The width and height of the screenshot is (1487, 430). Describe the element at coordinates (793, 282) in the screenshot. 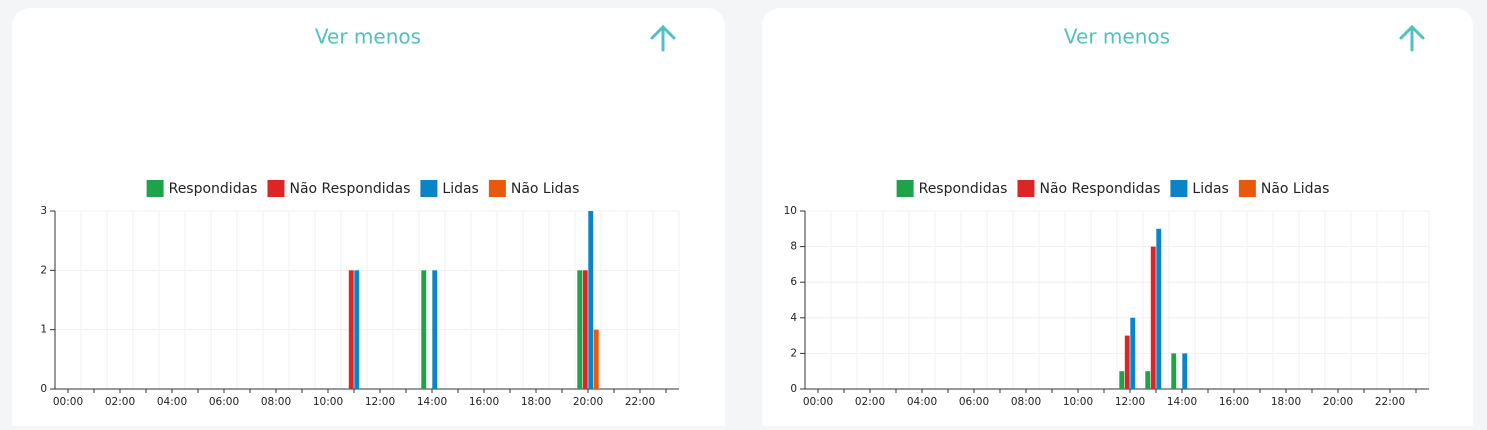

I see `y-tick-label: 6` at that location.